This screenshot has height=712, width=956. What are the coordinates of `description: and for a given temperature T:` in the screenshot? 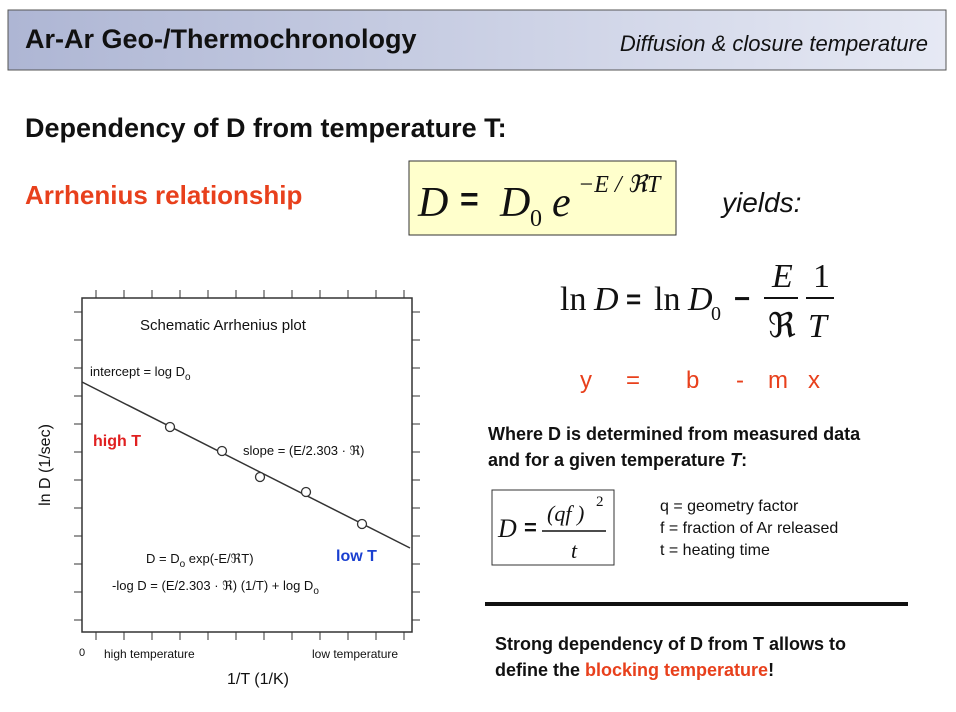 It's located at (617, 460).